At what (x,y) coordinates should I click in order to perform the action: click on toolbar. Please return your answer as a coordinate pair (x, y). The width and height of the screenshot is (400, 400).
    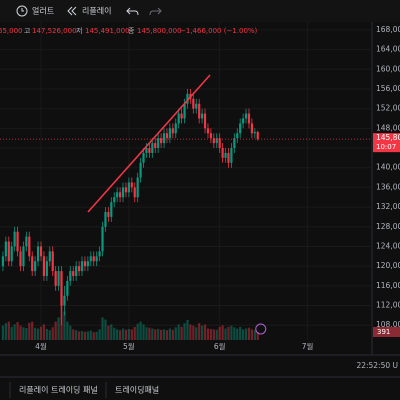
    Looking at the image, I should click on (200, 11).